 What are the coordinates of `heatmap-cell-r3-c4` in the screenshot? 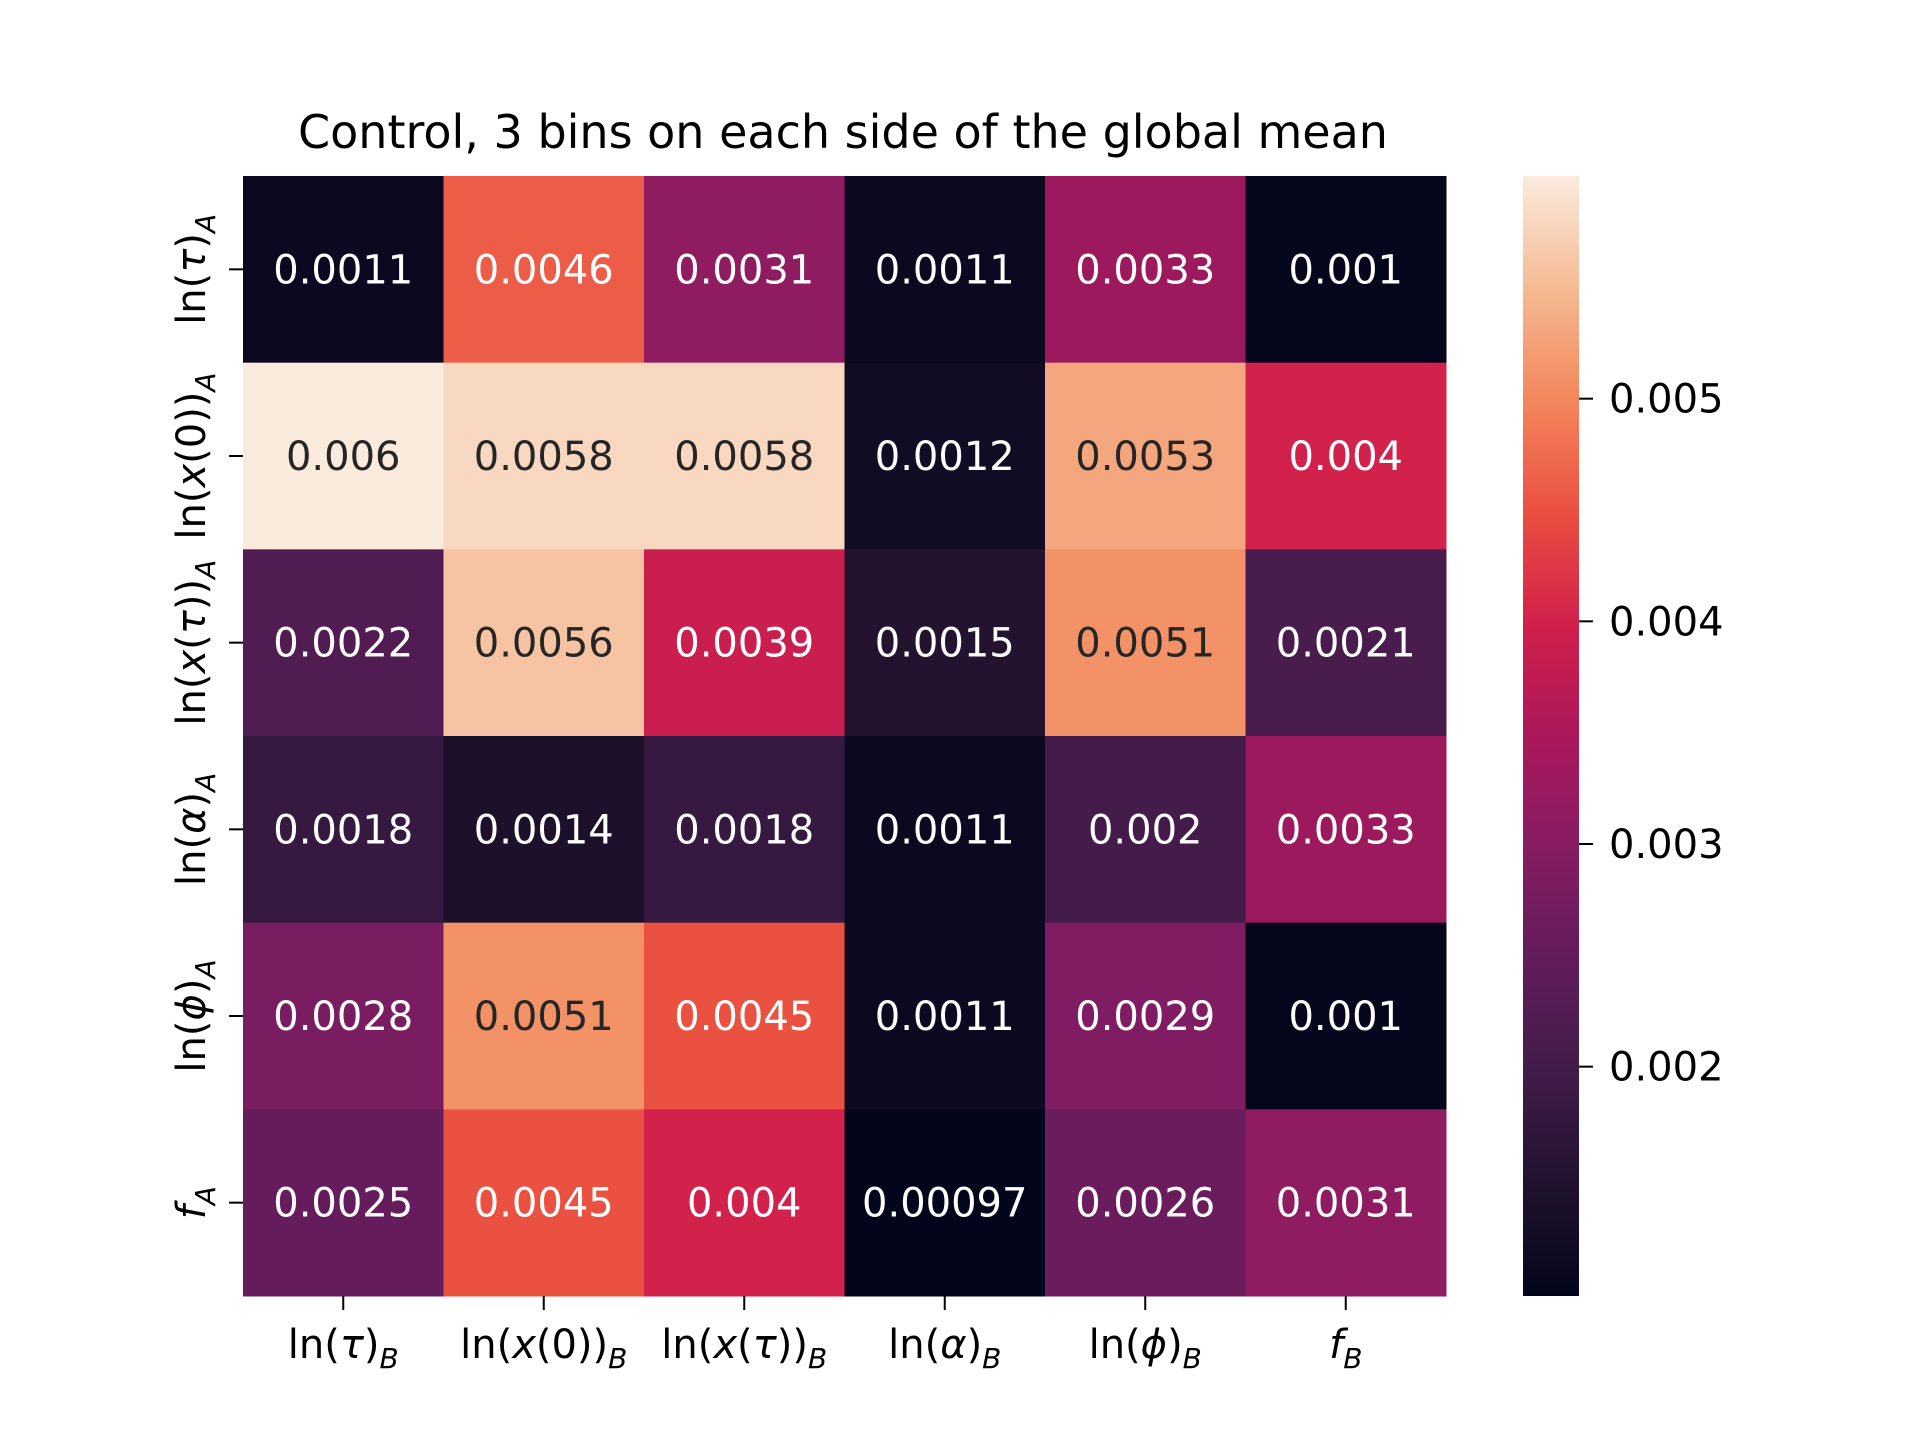 It's located at (1145, 830).